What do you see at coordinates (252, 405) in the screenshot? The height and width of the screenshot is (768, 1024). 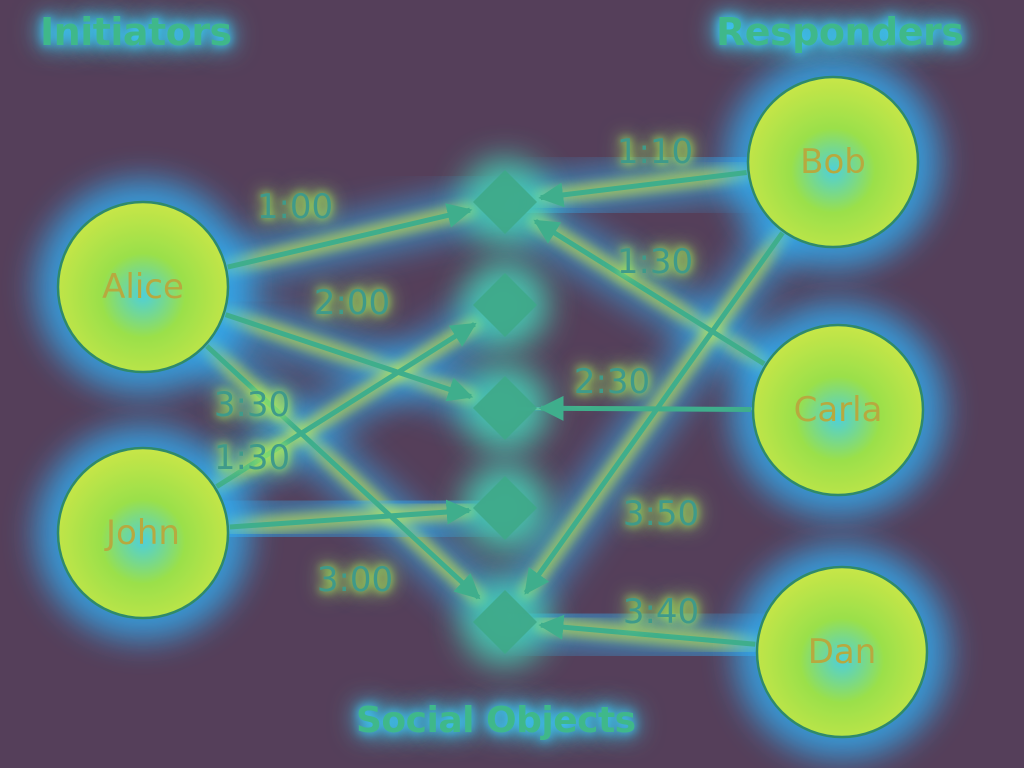 I see `edge-time-label: 3:30` at bounding box center [252, 405].